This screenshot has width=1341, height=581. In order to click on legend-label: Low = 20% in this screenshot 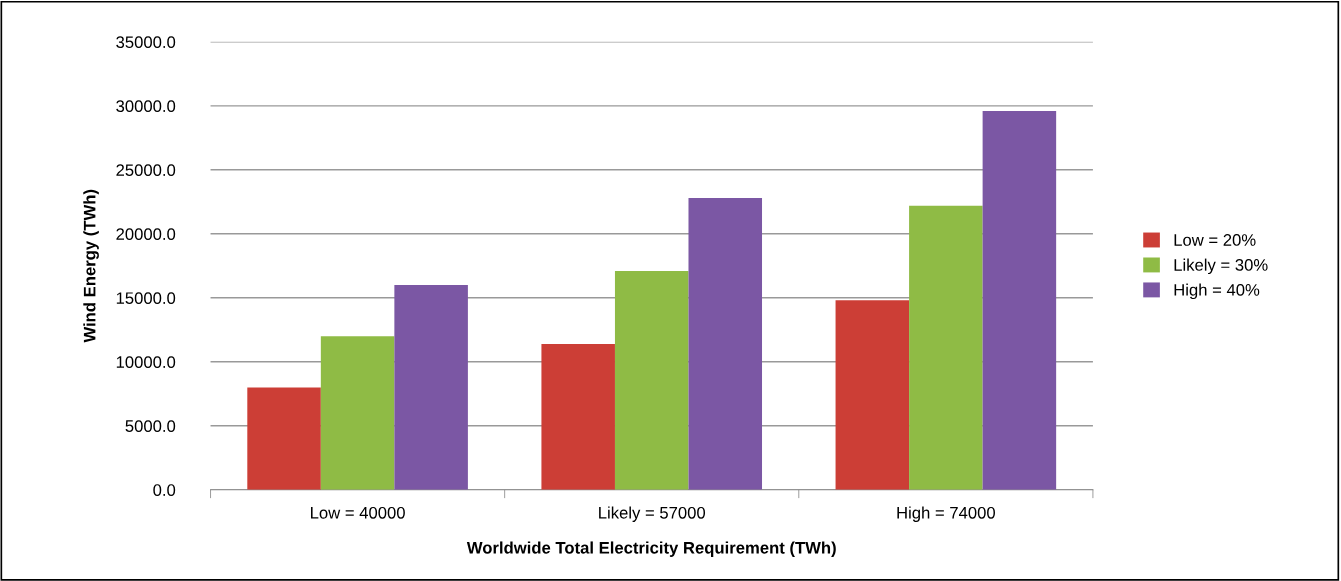, I will do `click(1215, 240)`.